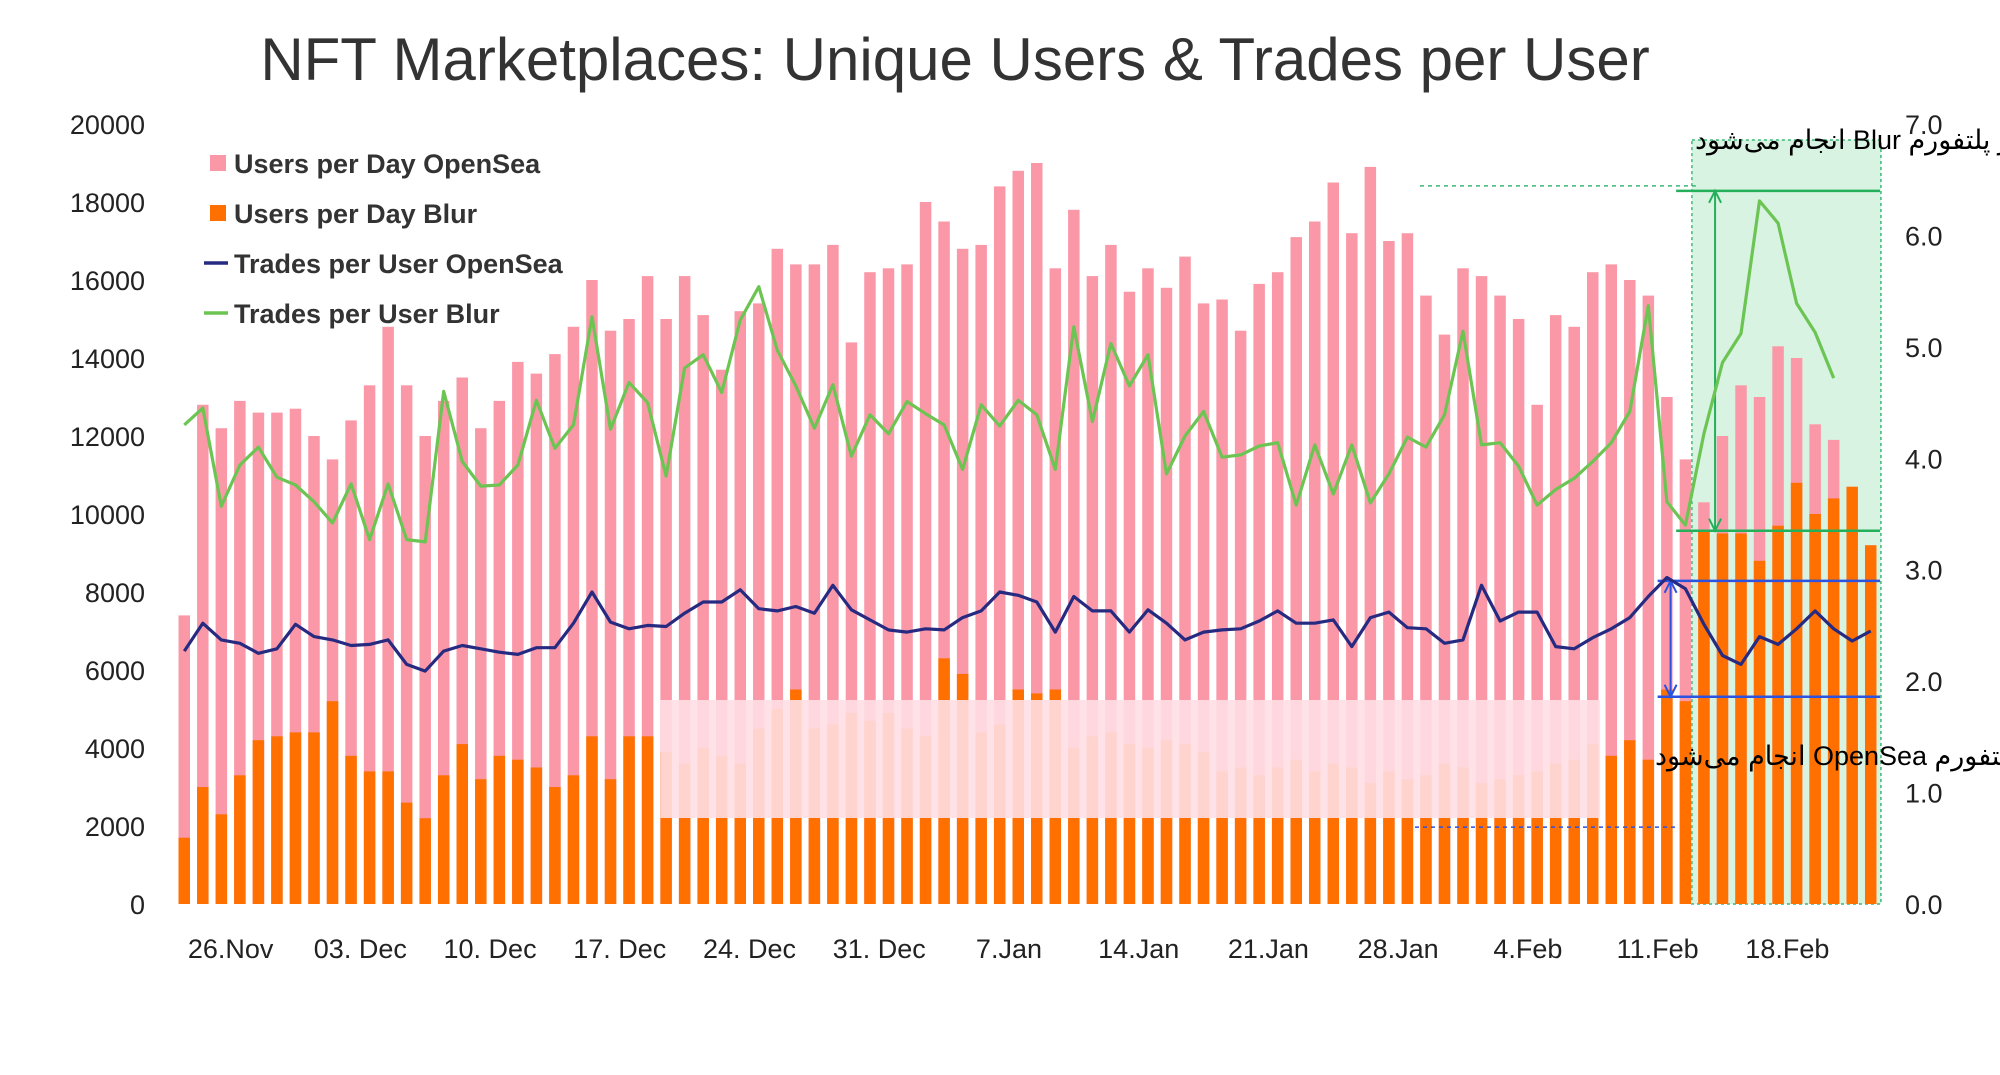  What do you see at coordinates (1527, 949) in the screenshot?
I see `x-tick-label: 4.Feb` at bounding box center [1527, 949].